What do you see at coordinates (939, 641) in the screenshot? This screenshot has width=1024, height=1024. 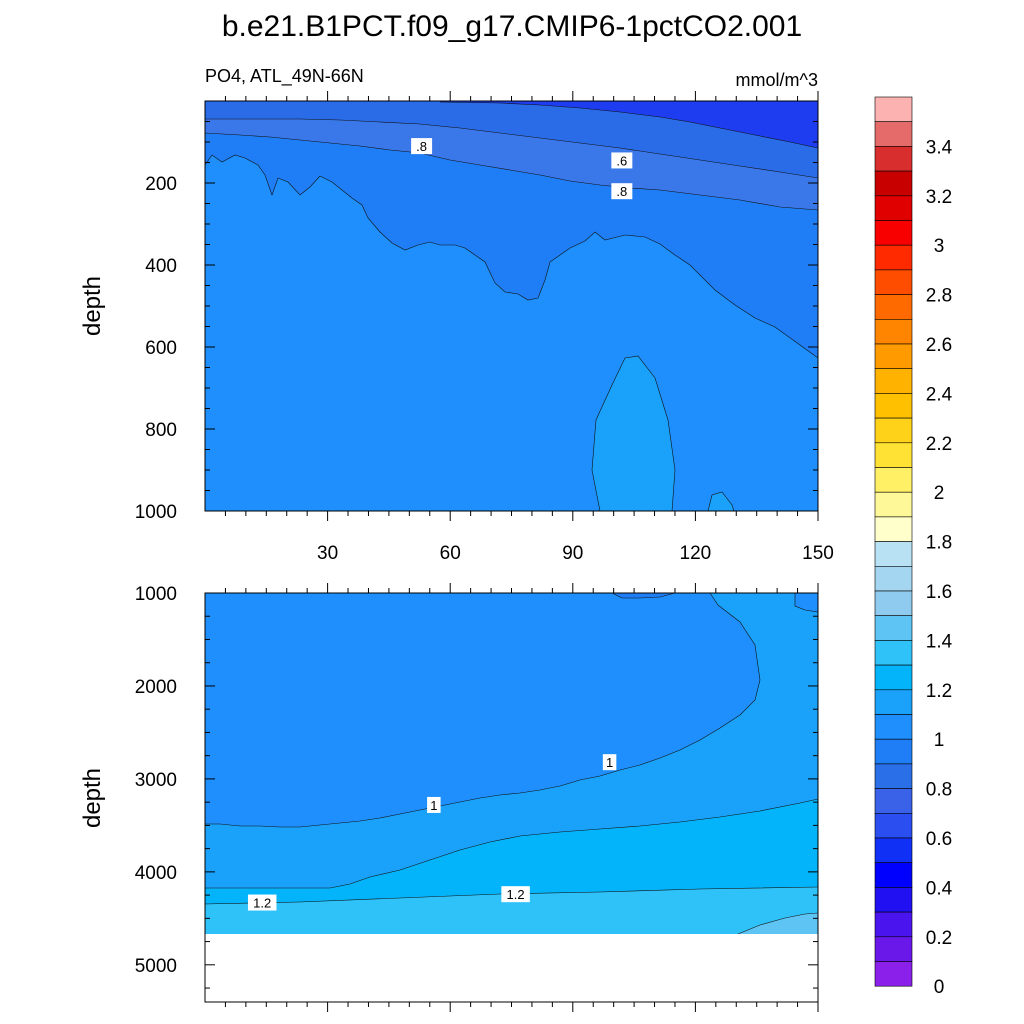 I see `colorbar-label: 1.4` at bounding box center [939, 641].